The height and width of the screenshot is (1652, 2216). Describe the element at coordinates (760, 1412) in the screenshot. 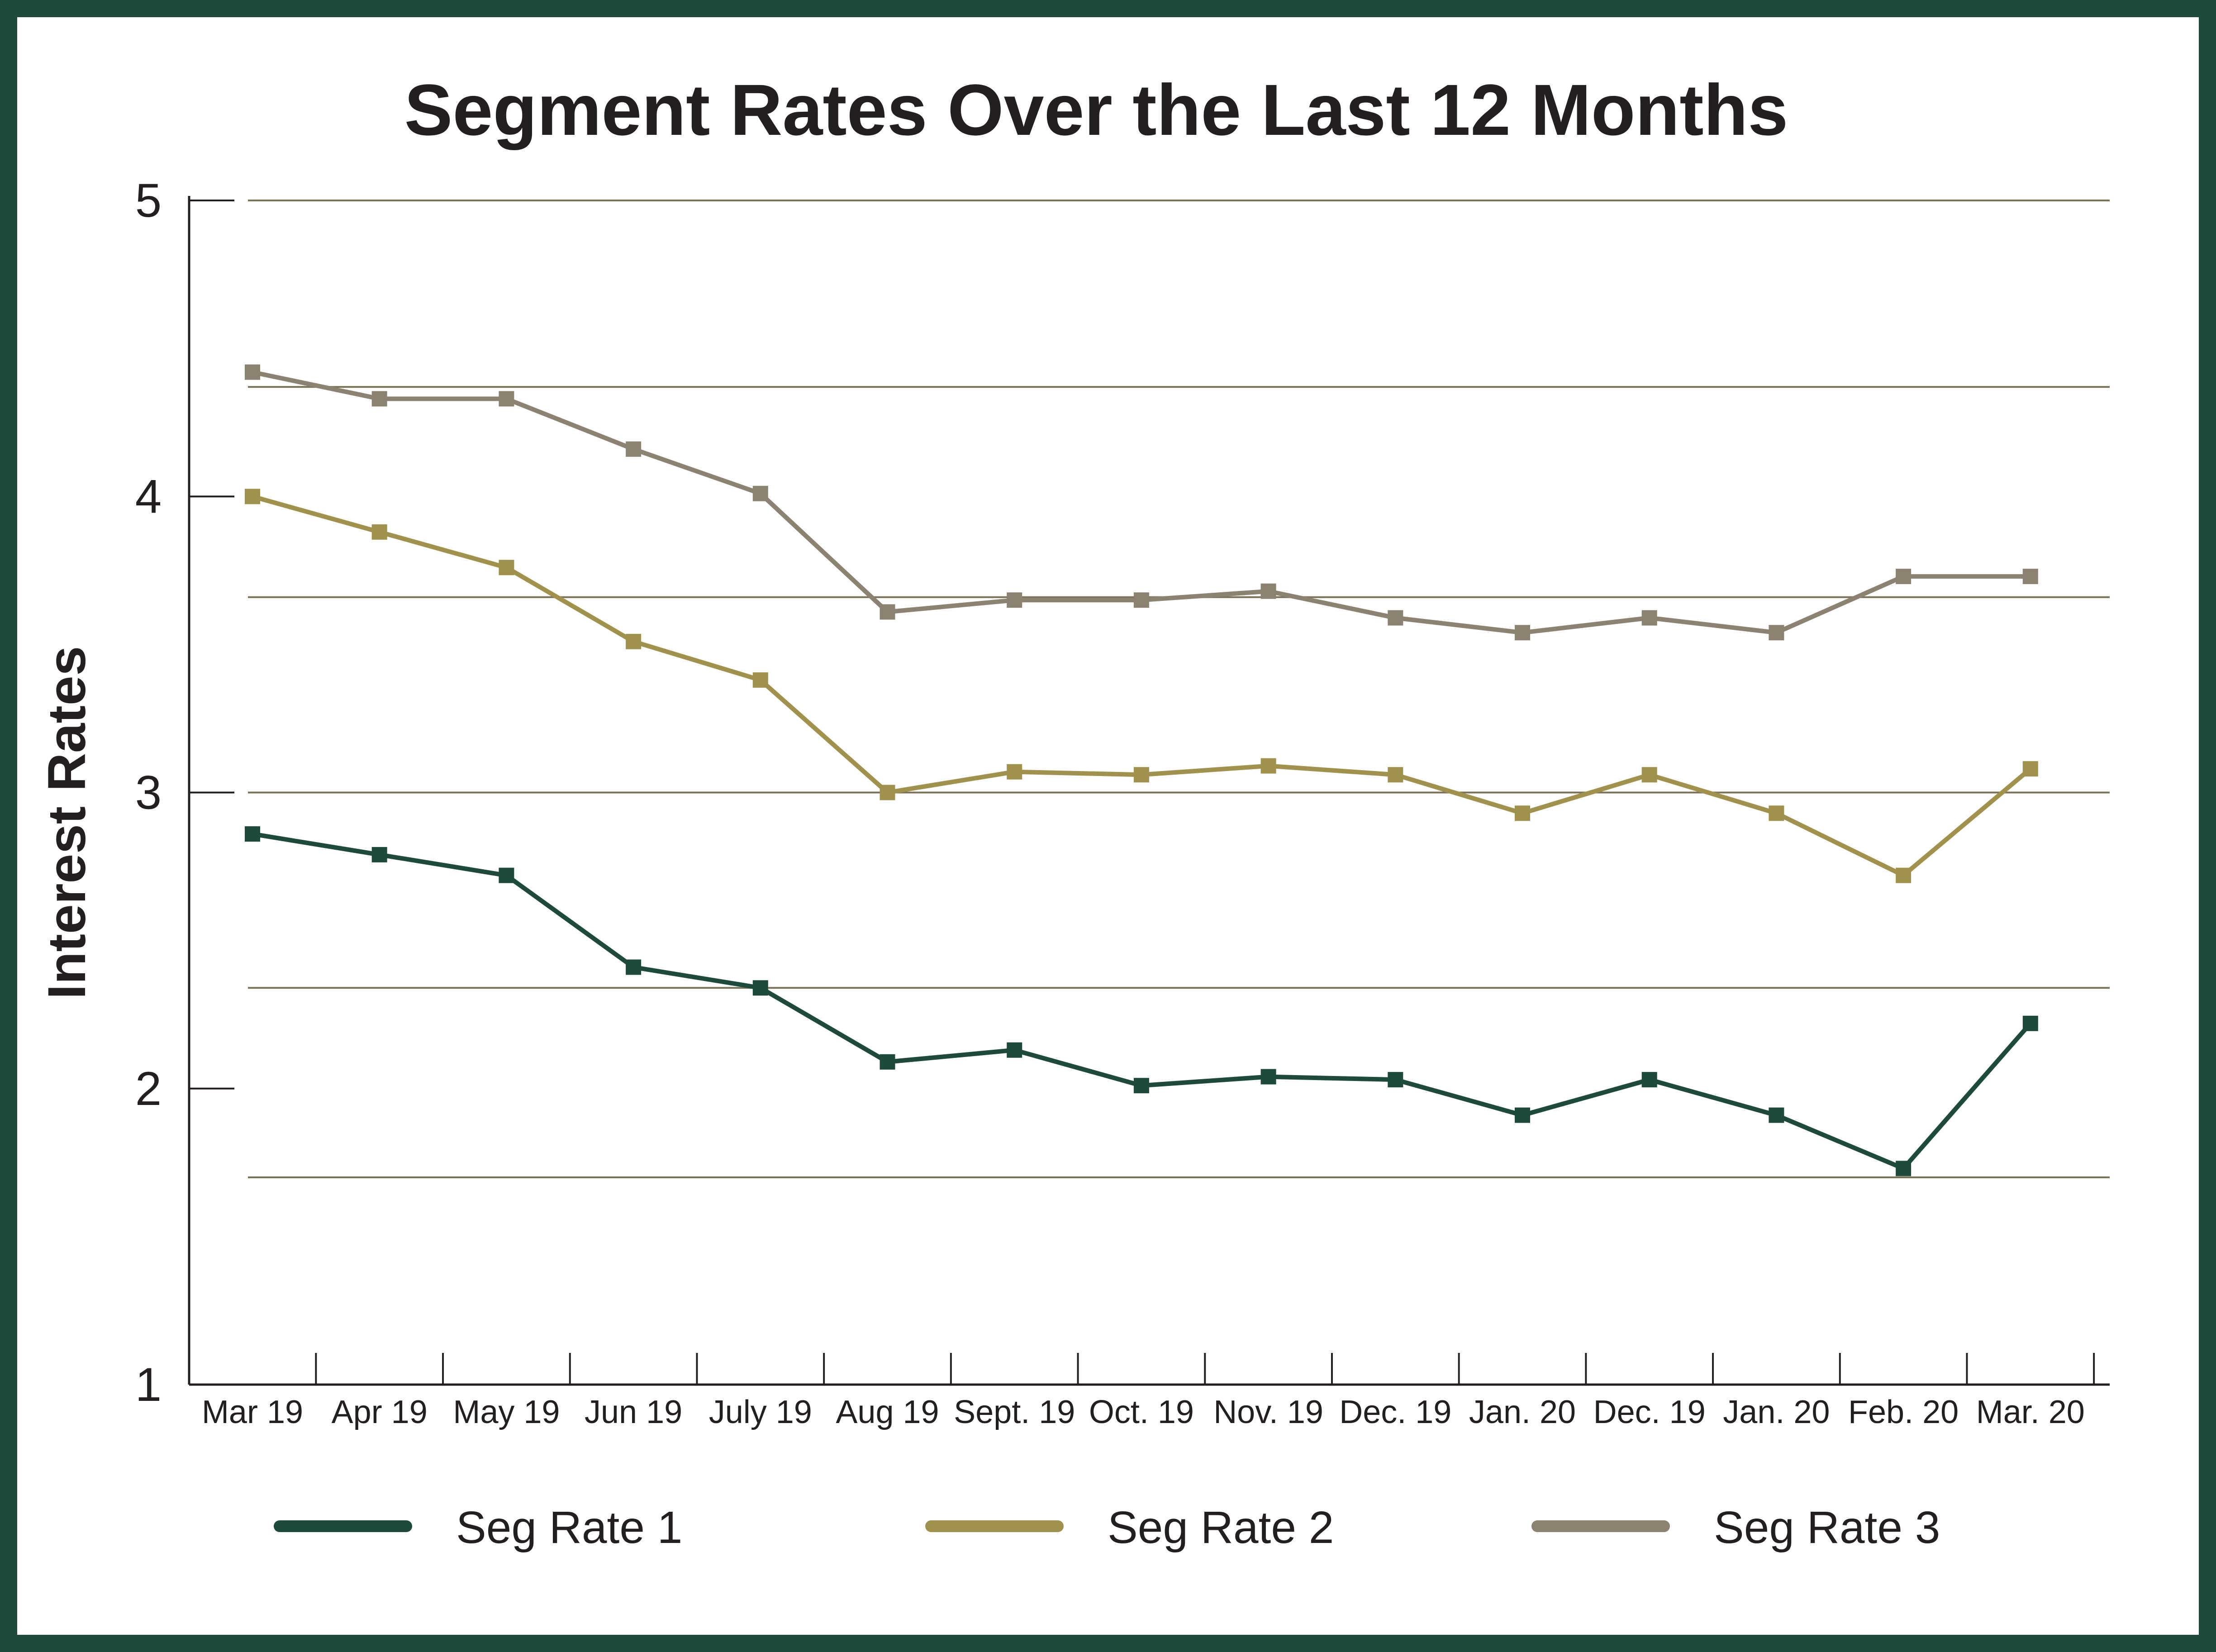

I see `x-tick-label: July 19` at that location.